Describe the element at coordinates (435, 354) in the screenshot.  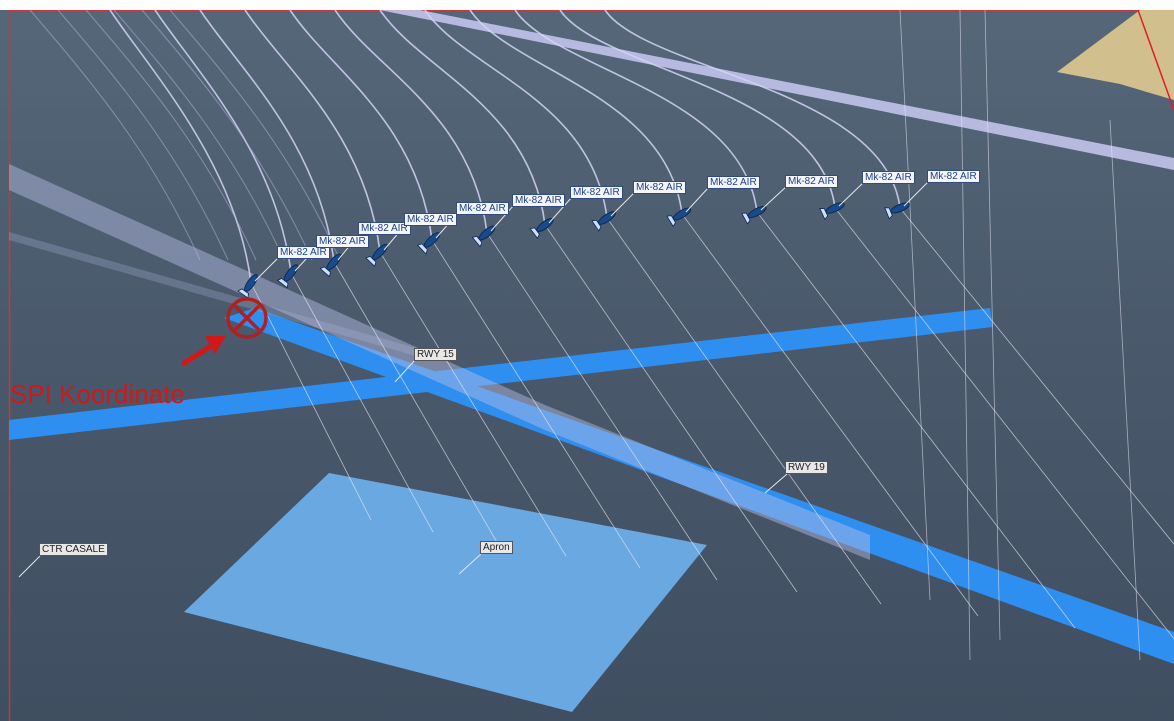
I see `rwy15-label: RWY 15` at that location.